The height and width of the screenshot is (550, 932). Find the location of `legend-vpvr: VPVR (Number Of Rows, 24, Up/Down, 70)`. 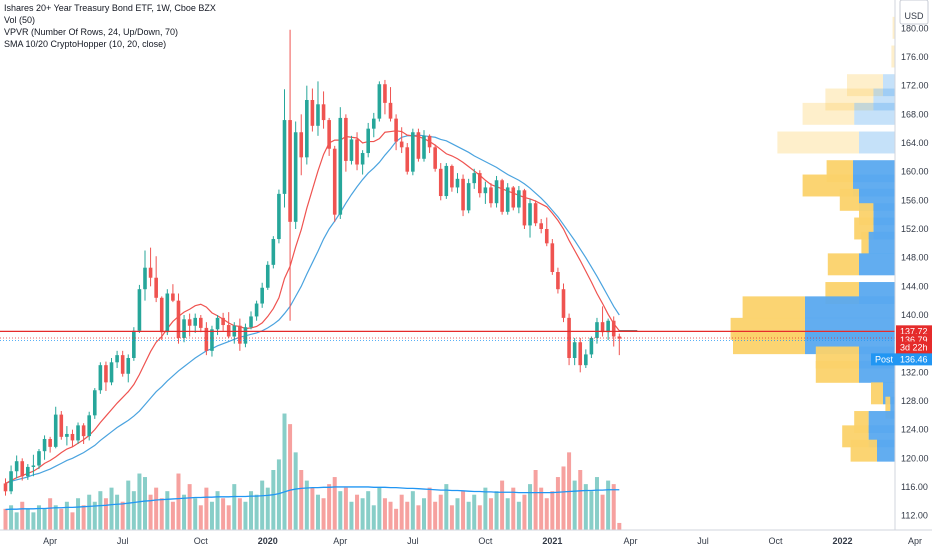

legend-vpvr: VPVR (Number Of Rows, 24, Up/Down, 70) is located at coordinates (91, 32).